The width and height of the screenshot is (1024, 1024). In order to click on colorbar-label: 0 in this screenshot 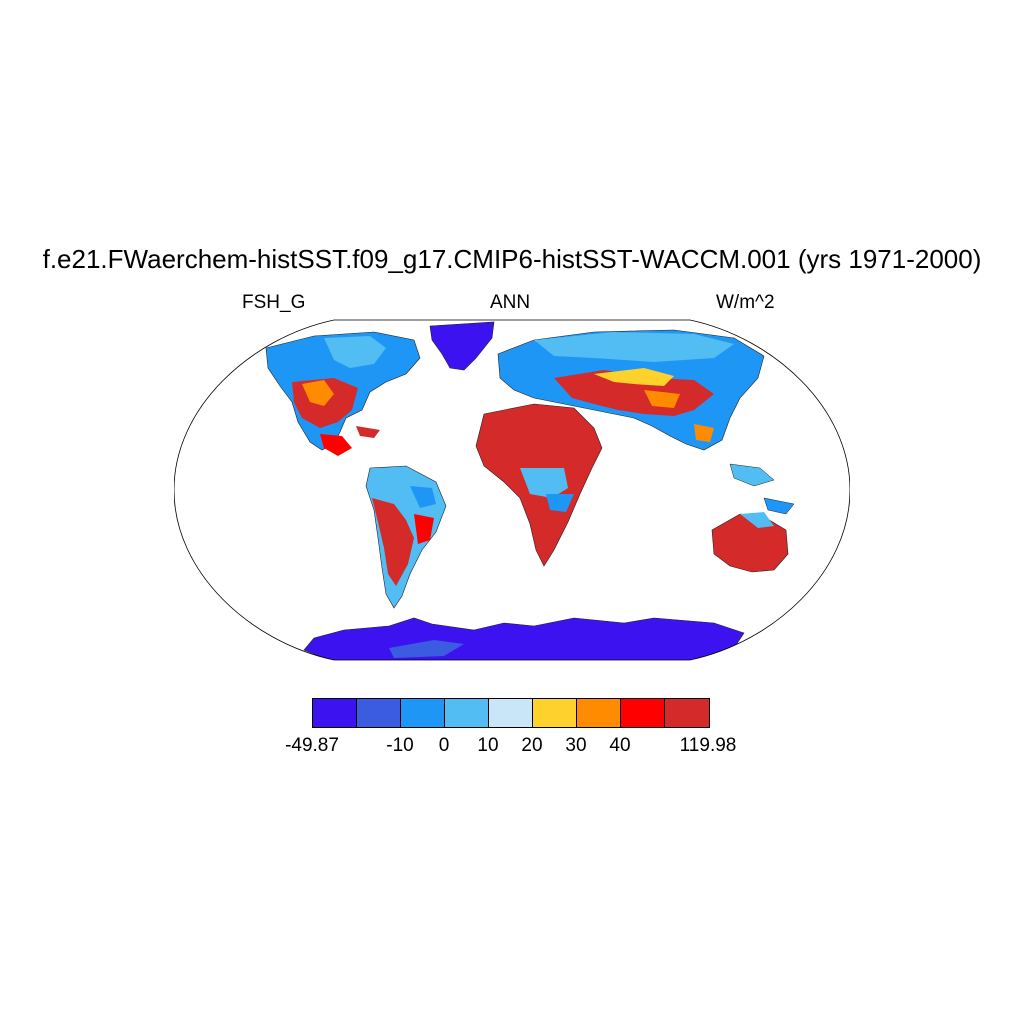, I will do `click(444, 745)`.